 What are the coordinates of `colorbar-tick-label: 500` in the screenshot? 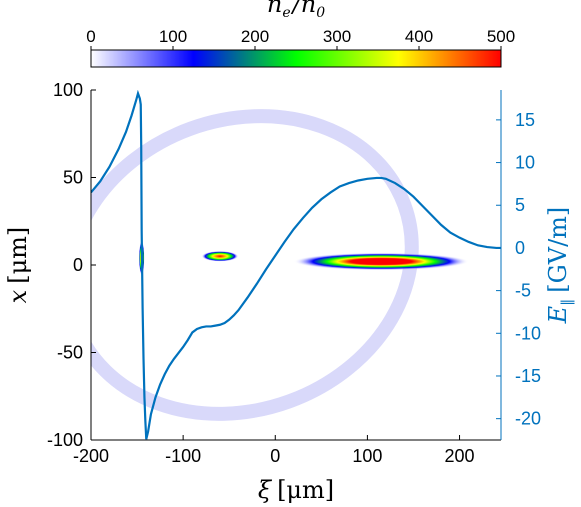 It's located at (501, 36).